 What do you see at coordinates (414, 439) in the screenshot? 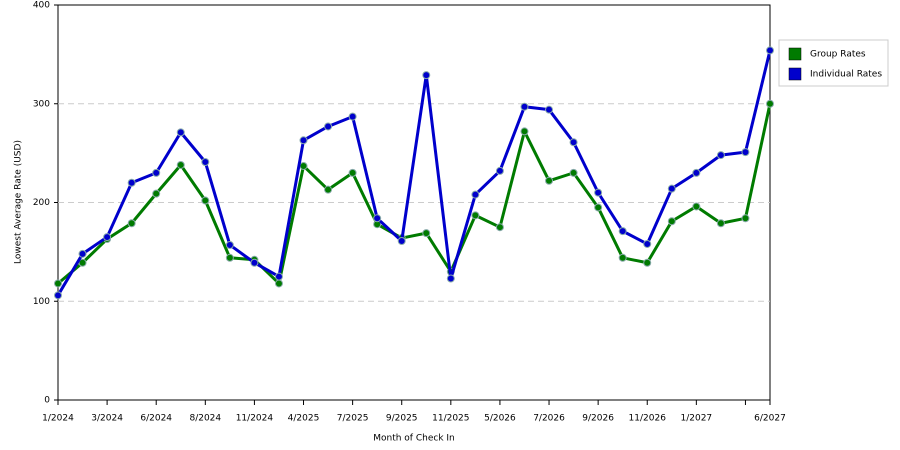
I see `x-axis-label: Month of Check In` at bounding box center [414, 439].